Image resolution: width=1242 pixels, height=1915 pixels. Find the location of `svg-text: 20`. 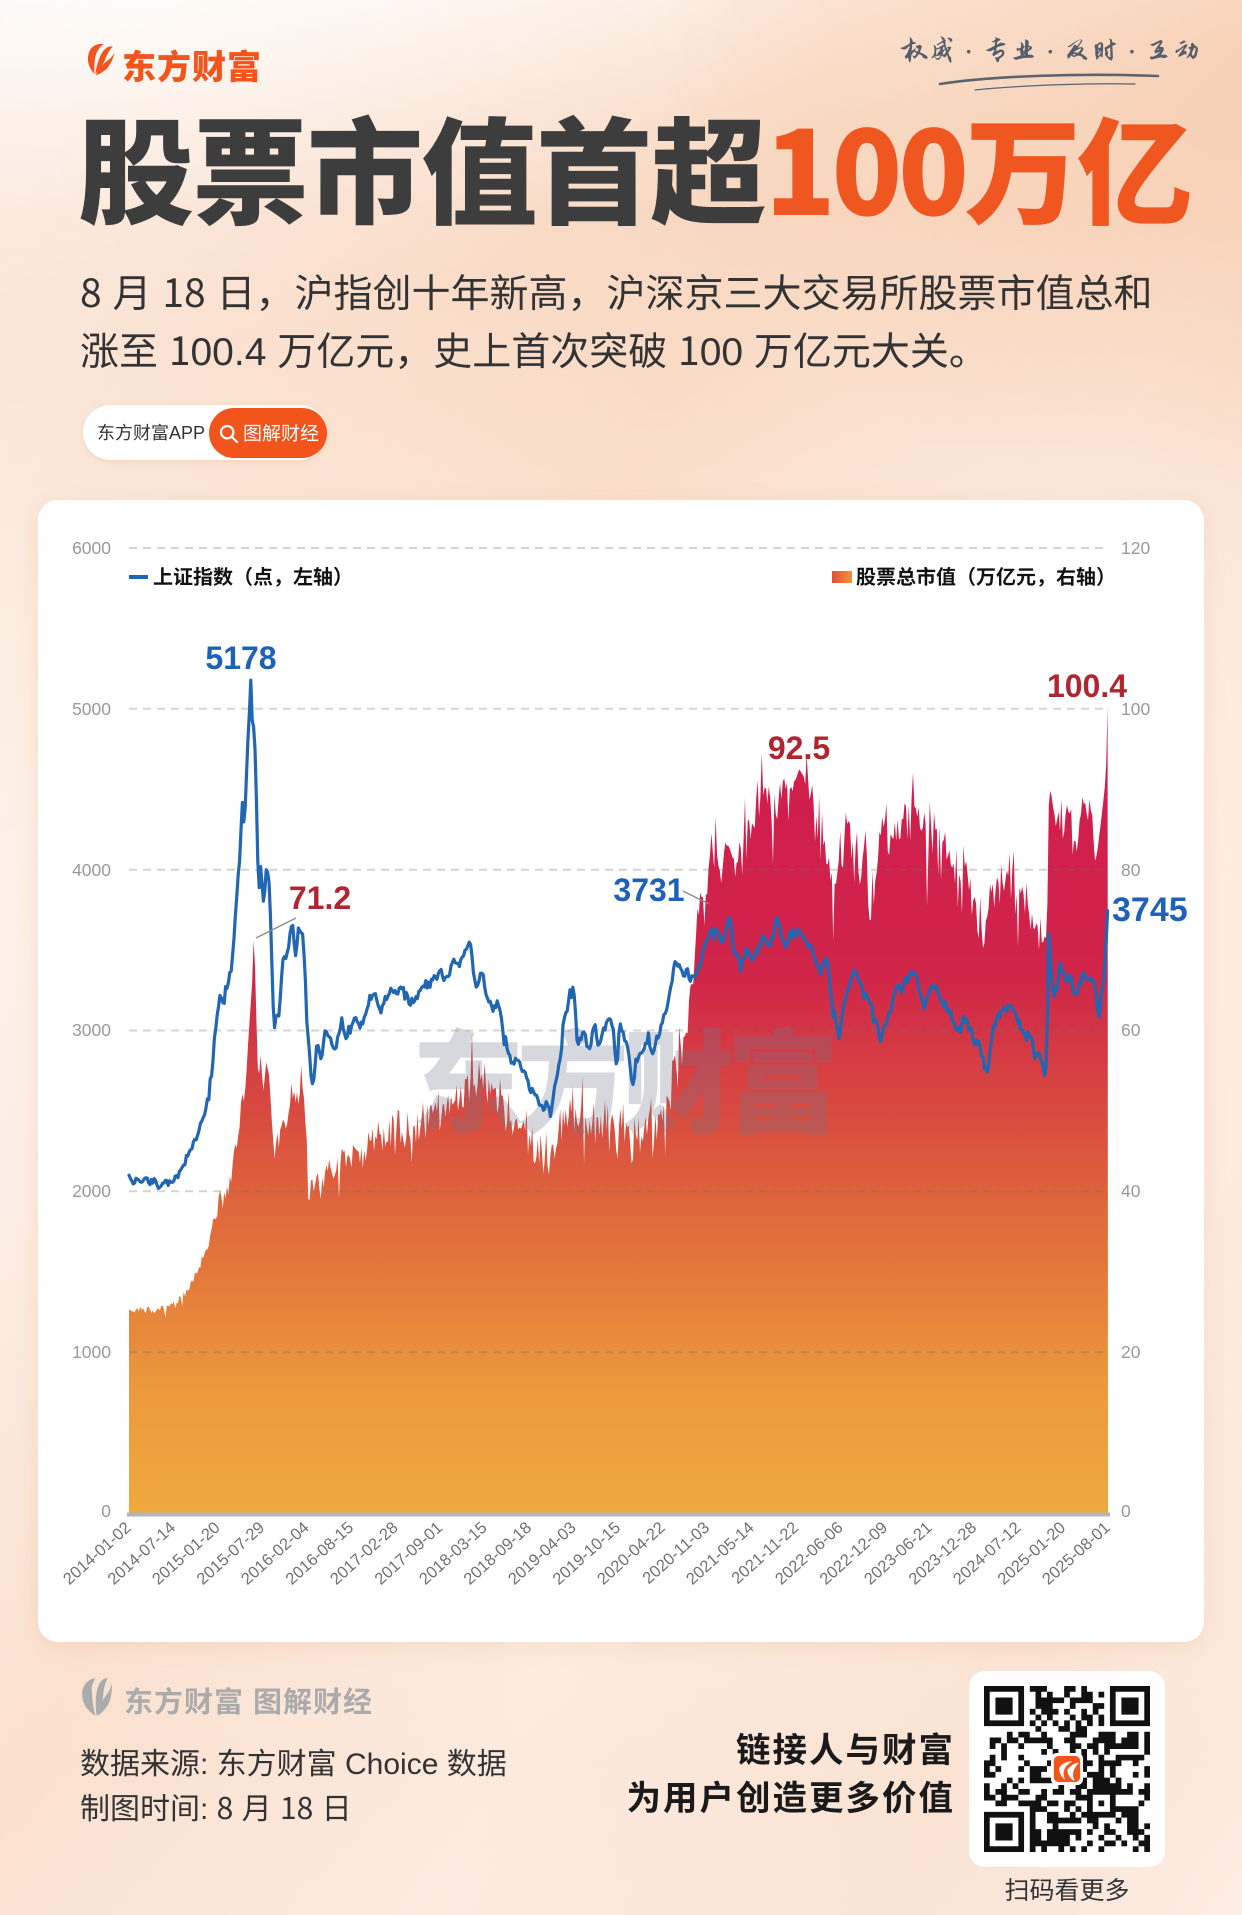

svg-text: 20 is located at coordinates (1131, 1352).